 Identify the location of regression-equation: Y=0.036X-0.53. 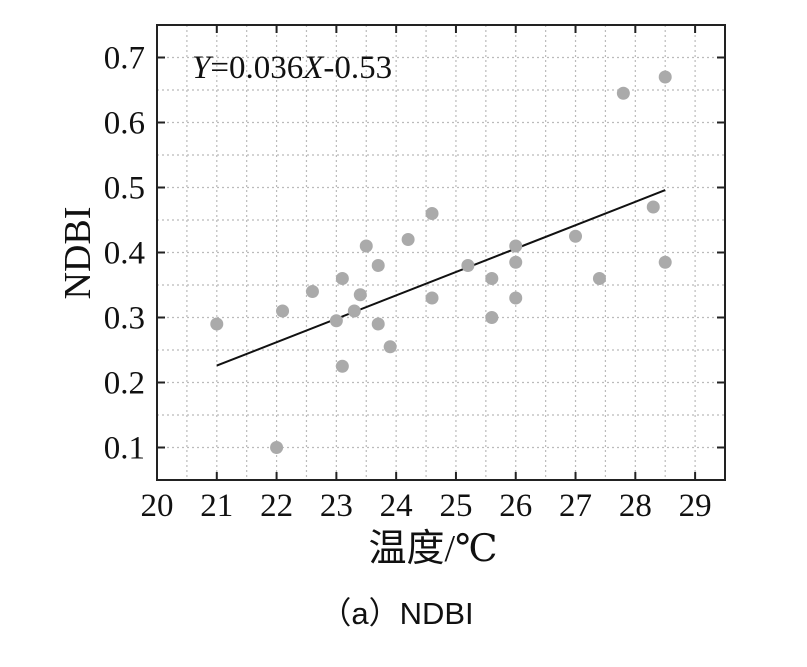
(292, 68).